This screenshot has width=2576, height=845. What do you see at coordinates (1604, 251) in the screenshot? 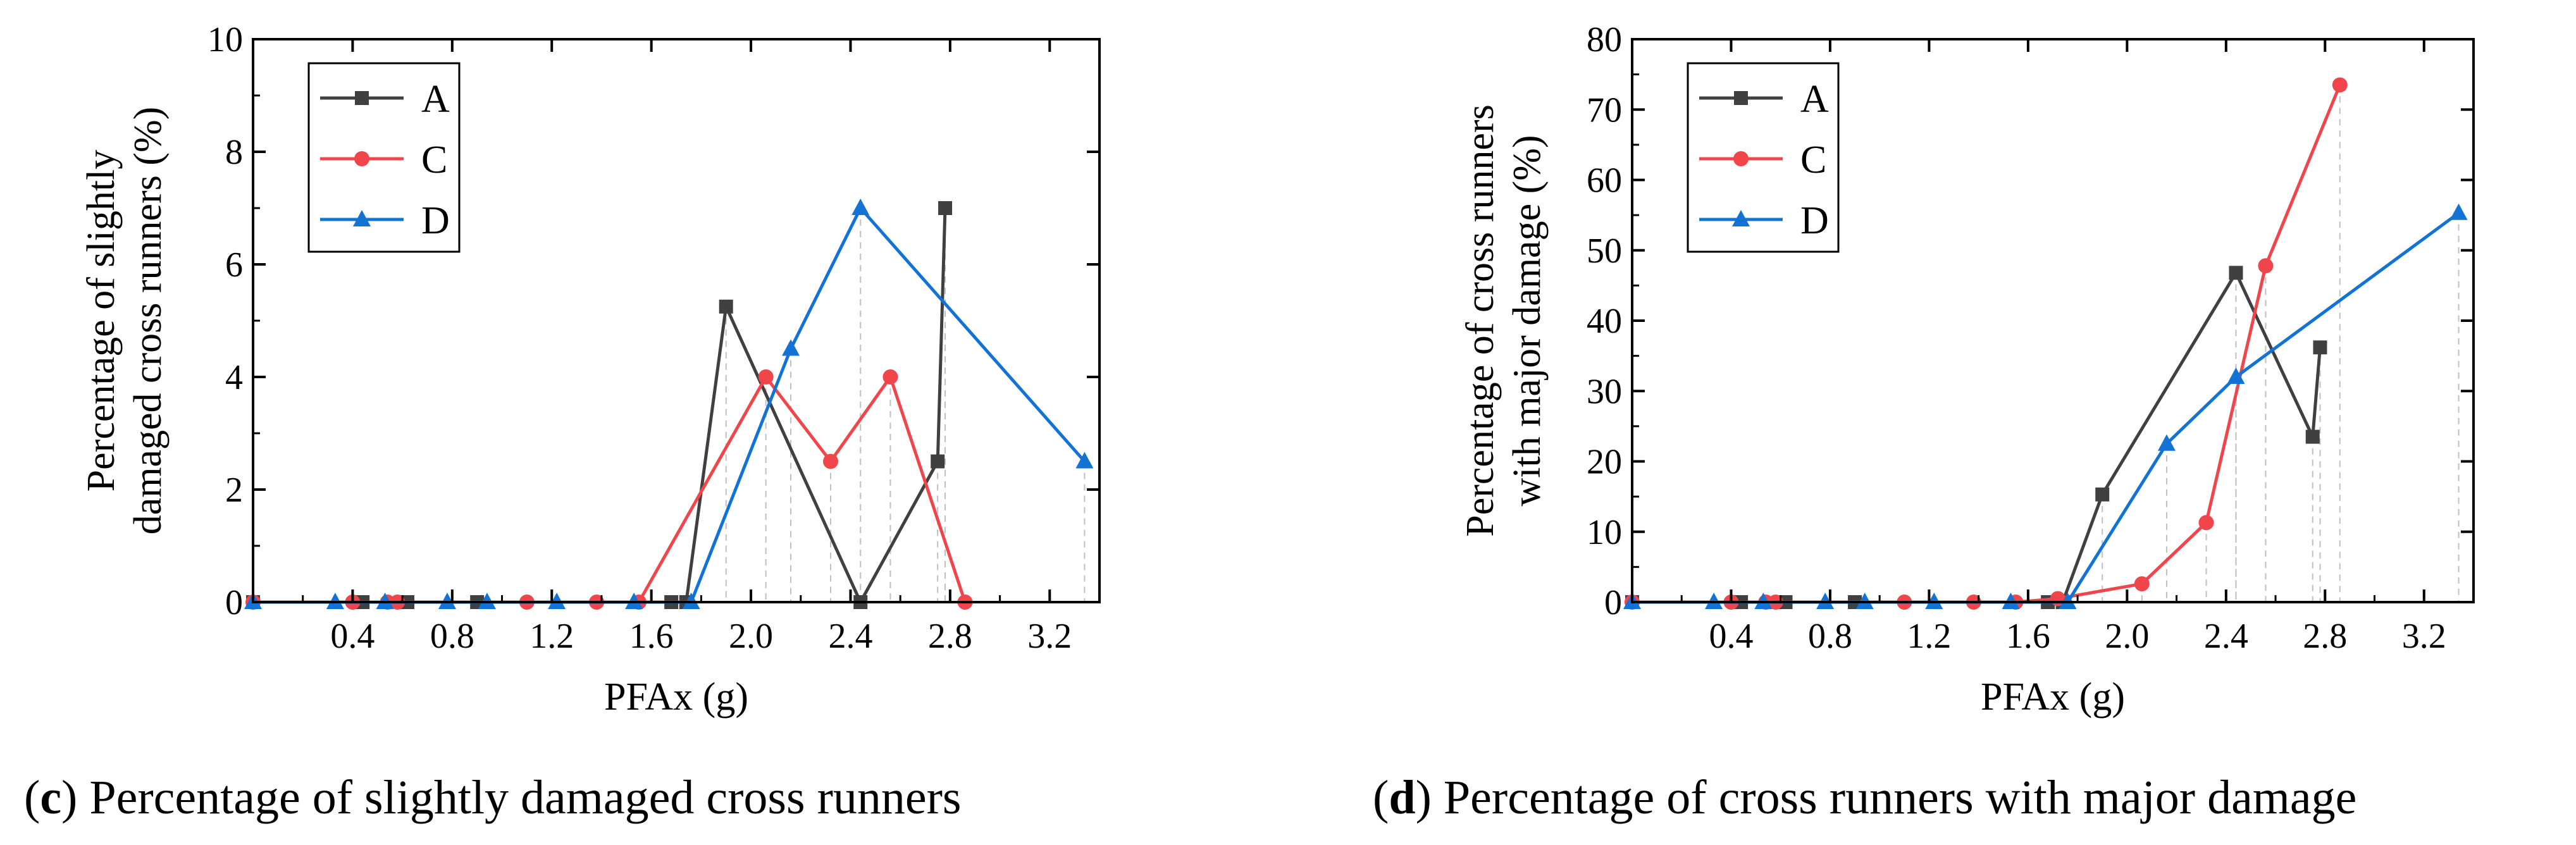
I see `y-tick-label: 50` at bounding box center [1604, 251].